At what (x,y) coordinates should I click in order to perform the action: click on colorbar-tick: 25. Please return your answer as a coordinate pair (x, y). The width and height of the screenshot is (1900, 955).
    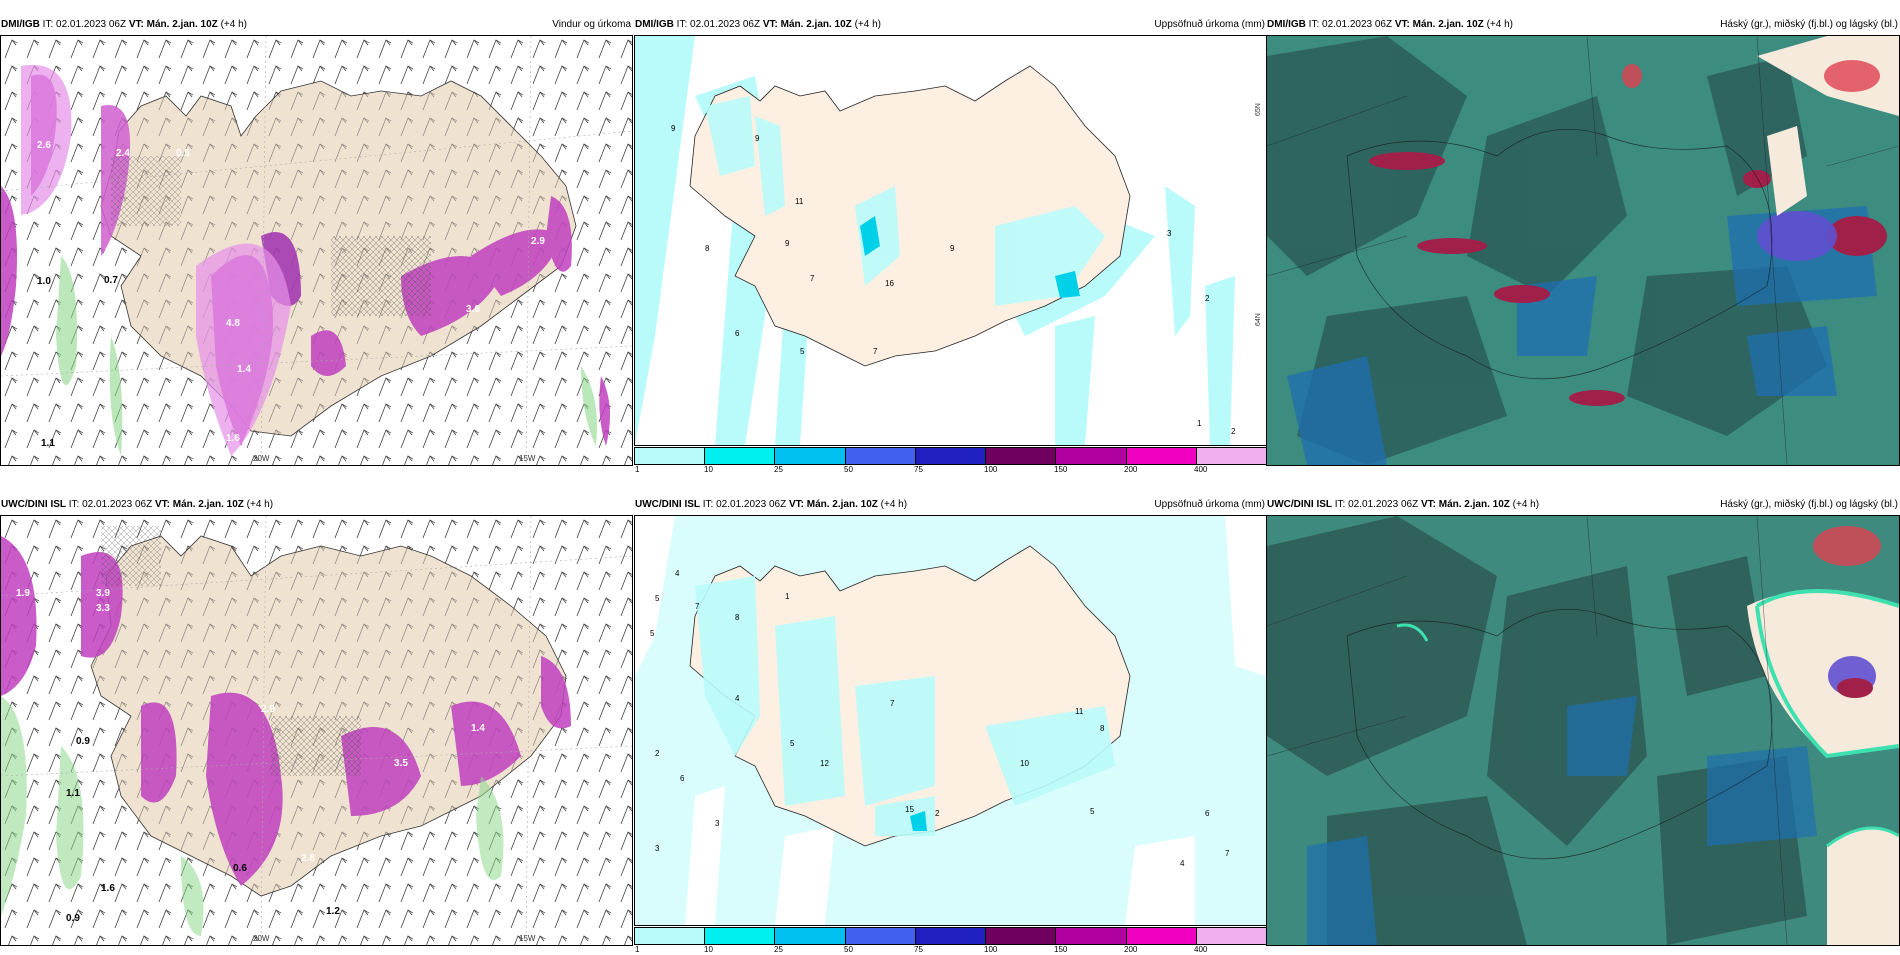
    Looking at the image, I should click on (778, 469).